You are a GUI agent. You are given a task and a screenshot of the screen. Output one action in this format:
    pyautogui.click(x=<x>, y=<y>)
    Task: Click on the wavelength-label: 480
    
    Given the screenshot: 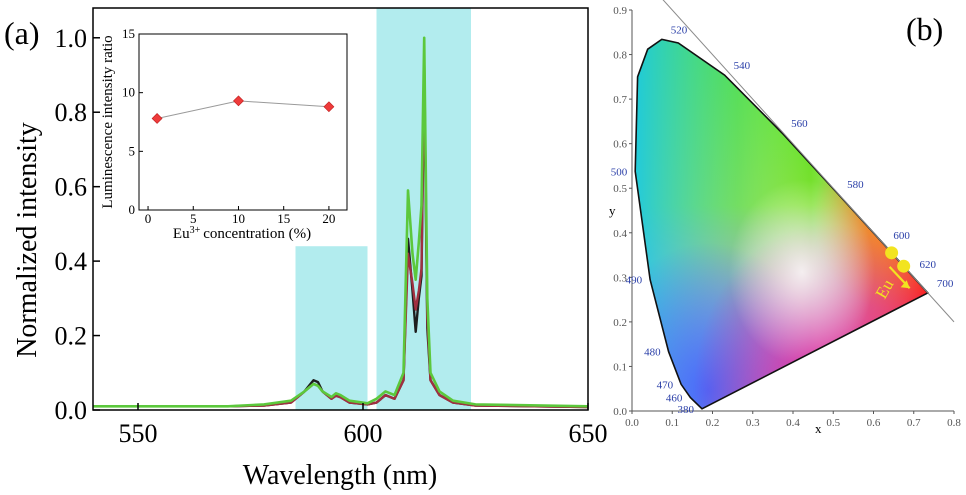 What is the action you would take?
    pyautogui.click(x=652, y=353)
    